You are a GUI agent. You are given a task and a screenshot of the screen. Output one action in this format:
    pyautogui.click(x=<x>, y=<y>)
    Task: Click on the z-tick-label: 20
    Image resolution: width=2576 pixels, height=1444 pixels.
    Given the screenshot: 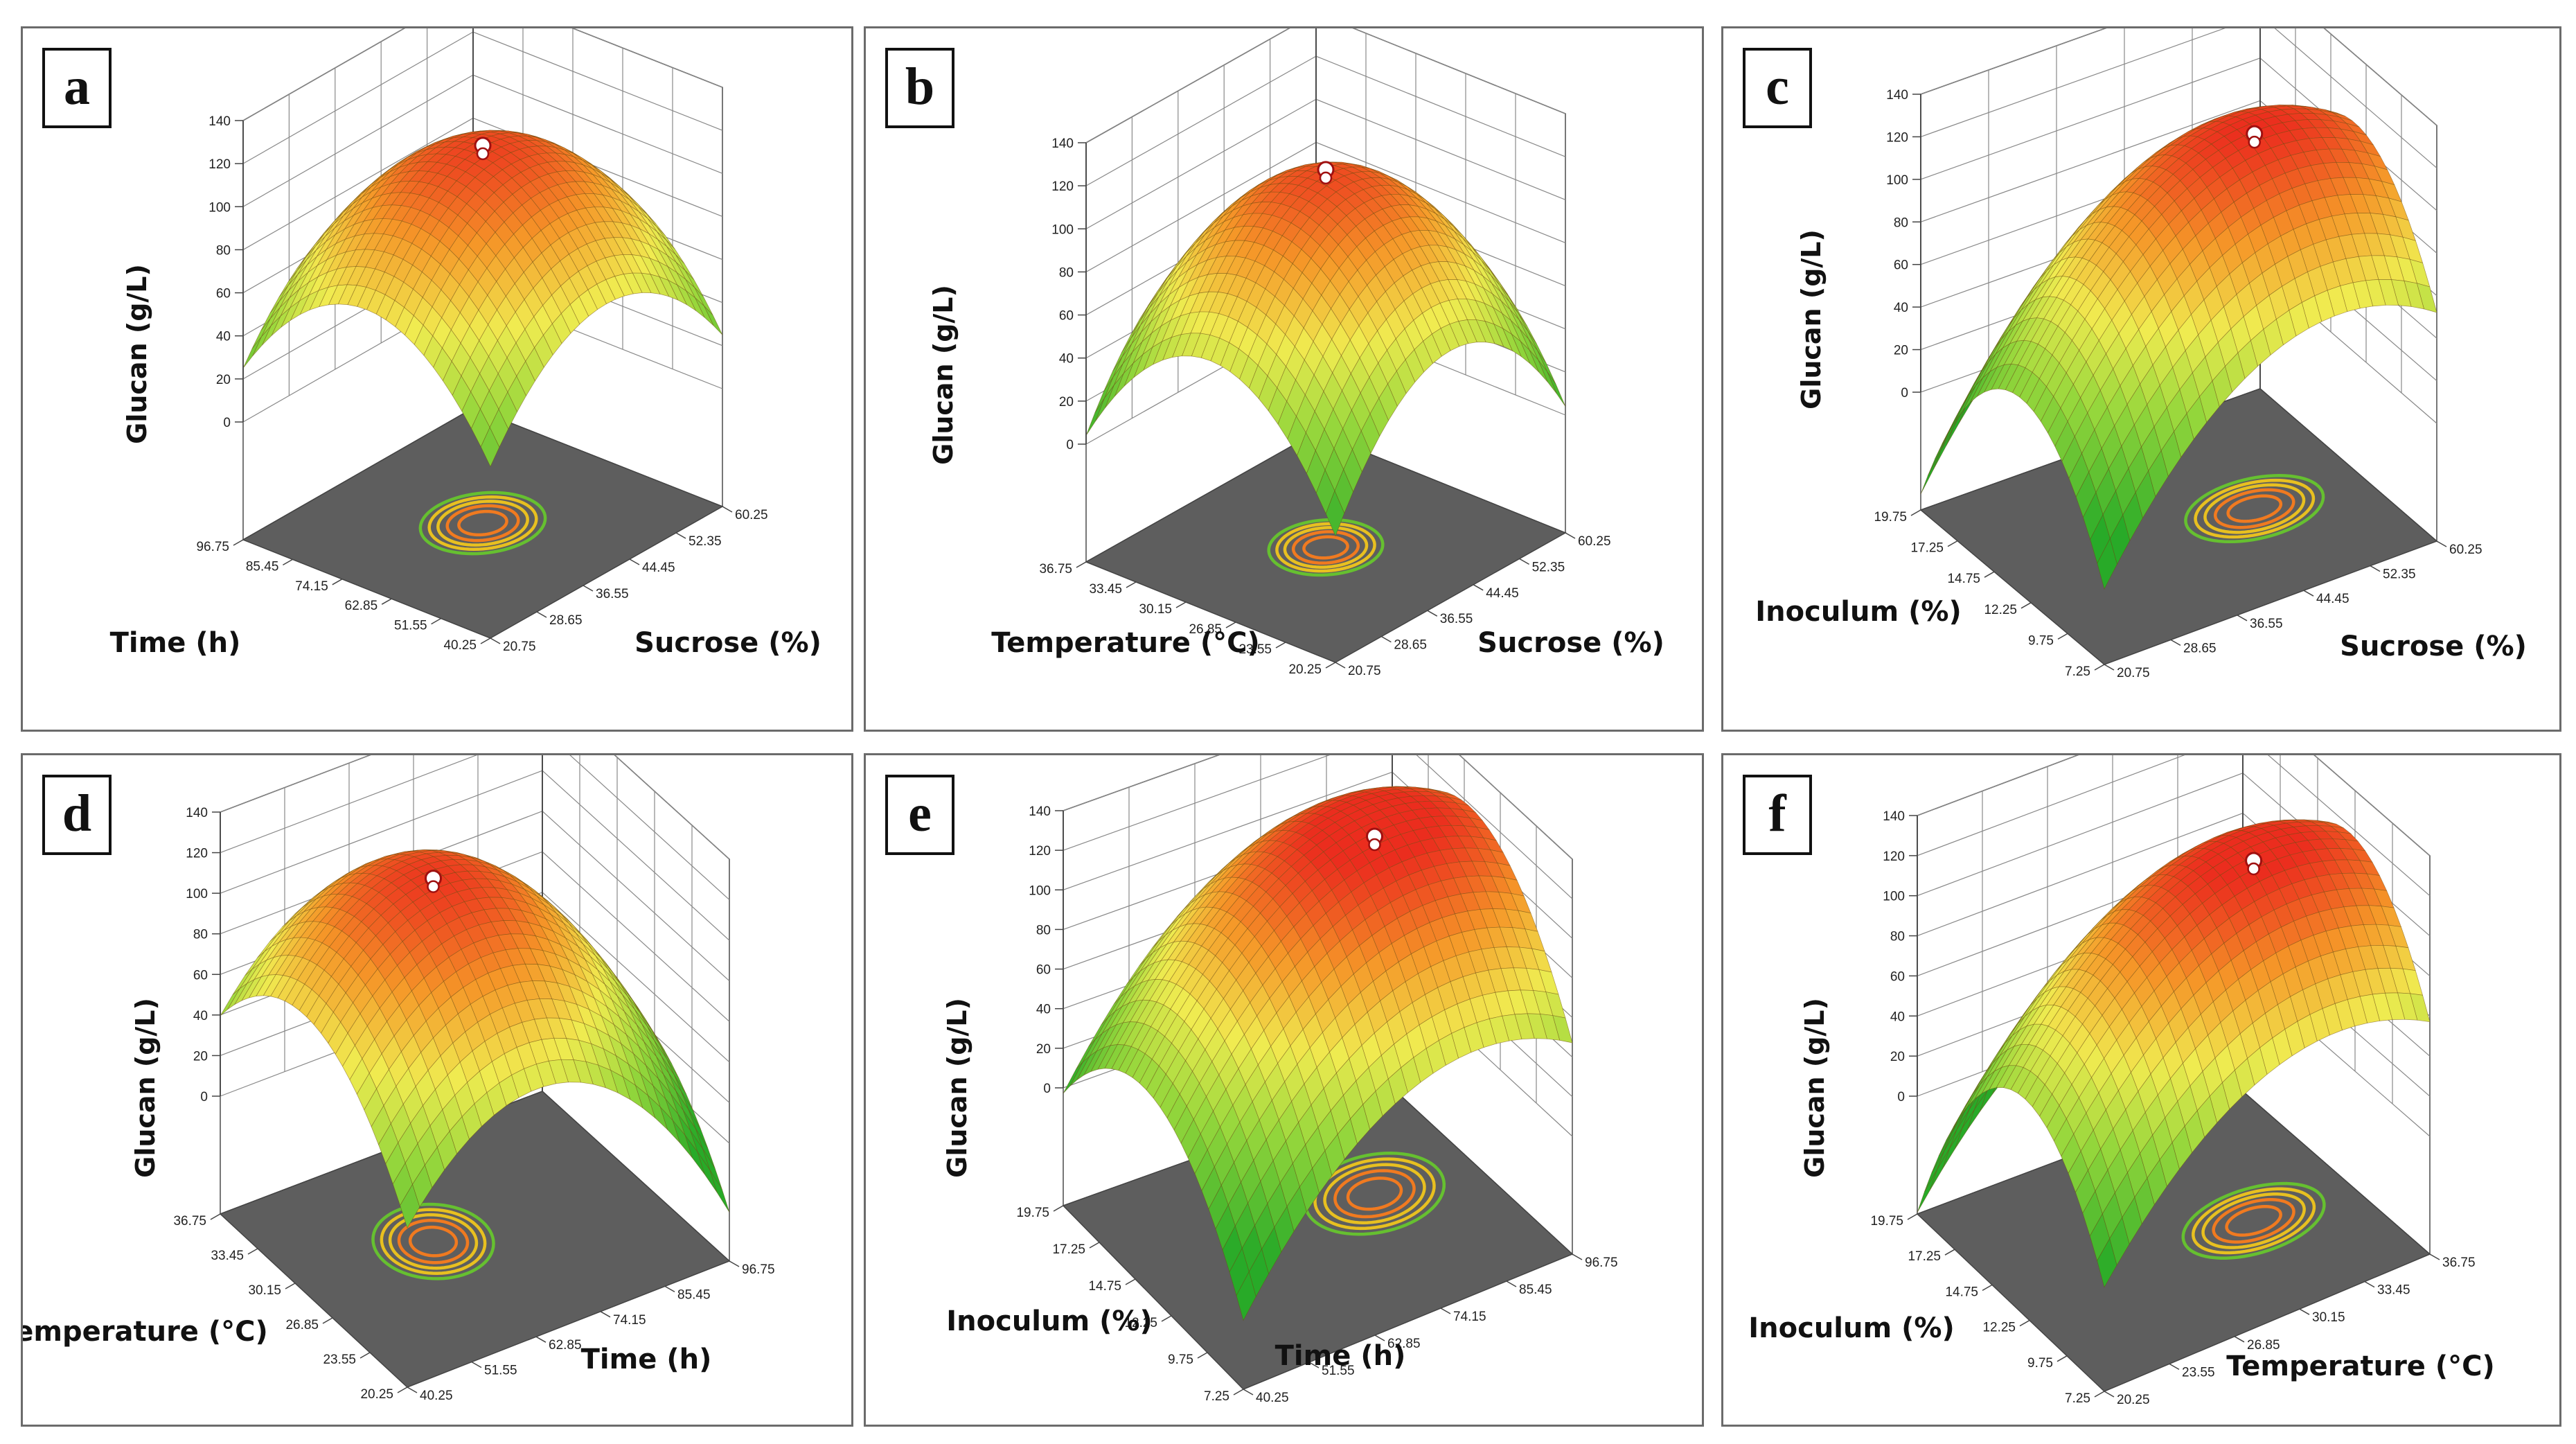 What is the action you would take?
    pyautogui.click(x=1901, y=351)
    